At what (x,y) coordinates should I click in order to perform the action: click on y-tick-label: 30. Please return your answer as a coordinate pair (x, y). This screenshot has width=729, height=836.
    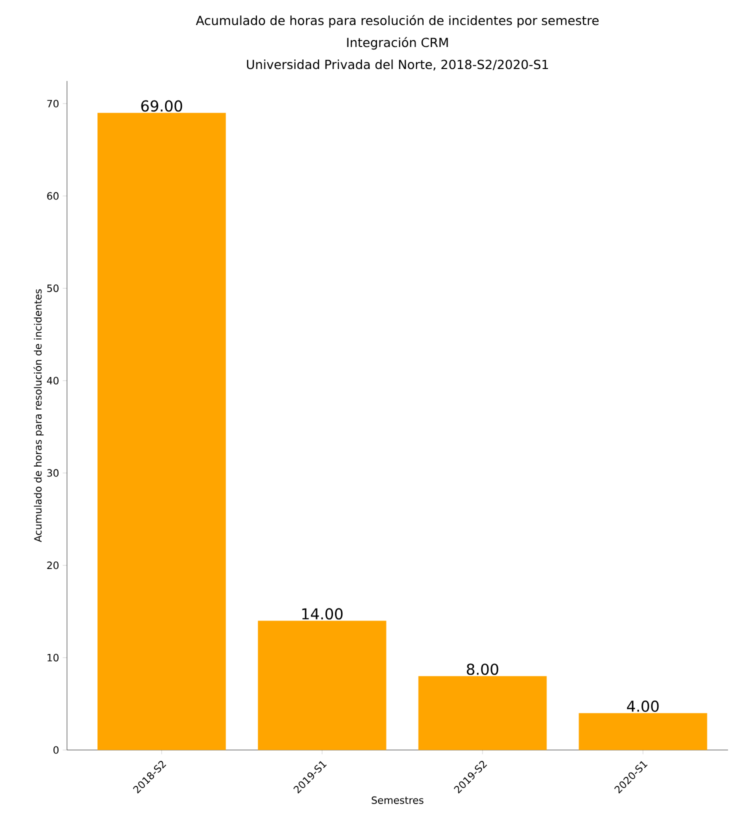
    Looking at the image, I should click on (53, 473).